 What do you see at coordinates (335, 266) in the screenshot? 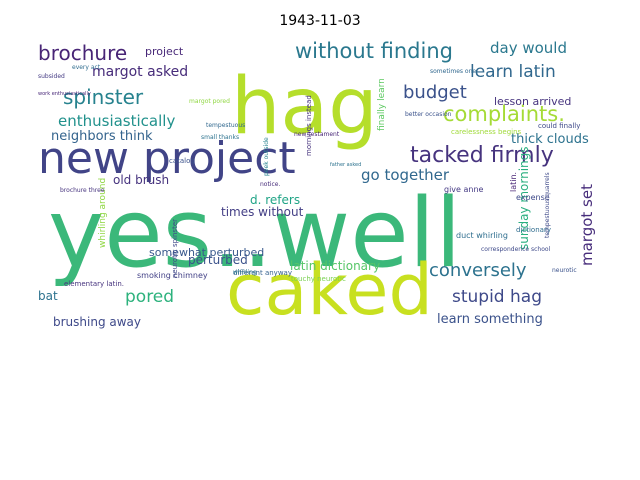
I see `word-latin-dictionary: latin dictionary` at bounding box center [335, 266].